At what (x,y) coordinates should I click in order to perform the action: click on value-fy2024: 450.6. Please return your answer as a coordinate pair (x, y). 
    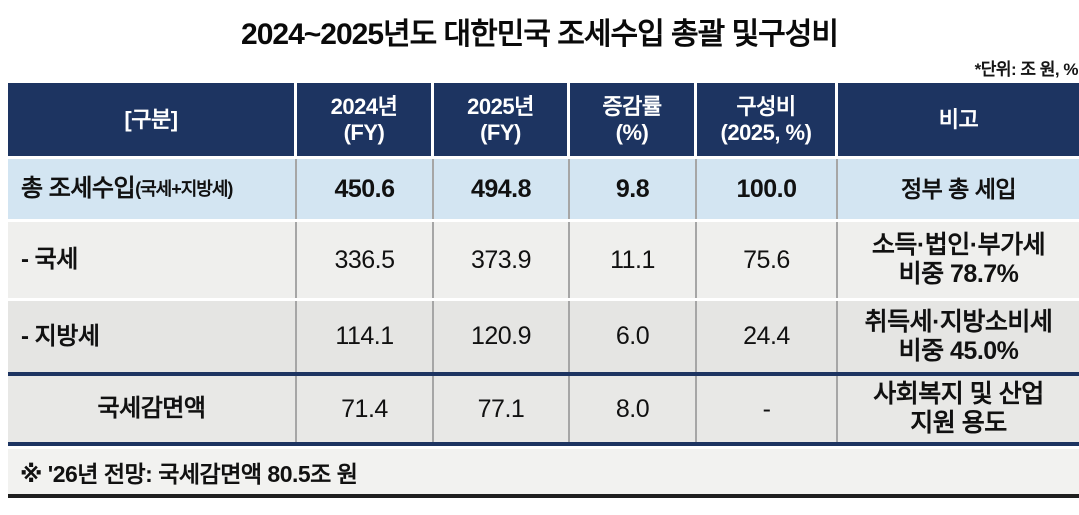
    Looking at the image, I should click on (365, 189).